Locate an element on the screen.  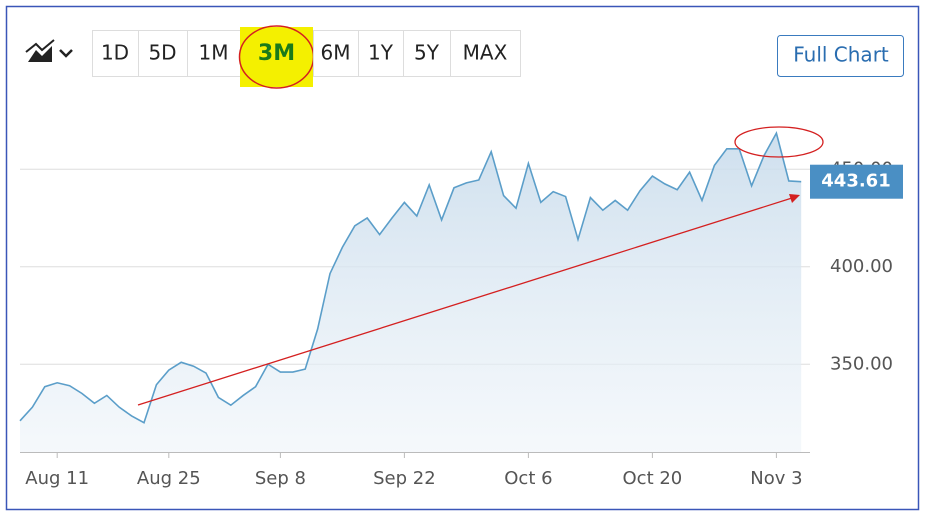
x-tick-label: Aug 25 is located at coordinates (169, 478).